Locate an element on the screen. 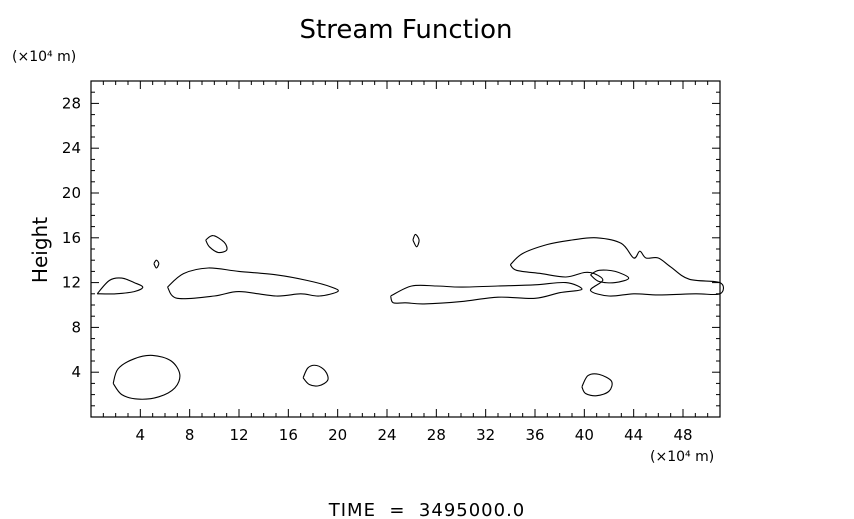  x-tick-label: 28 is located at coordinates (436, 435).